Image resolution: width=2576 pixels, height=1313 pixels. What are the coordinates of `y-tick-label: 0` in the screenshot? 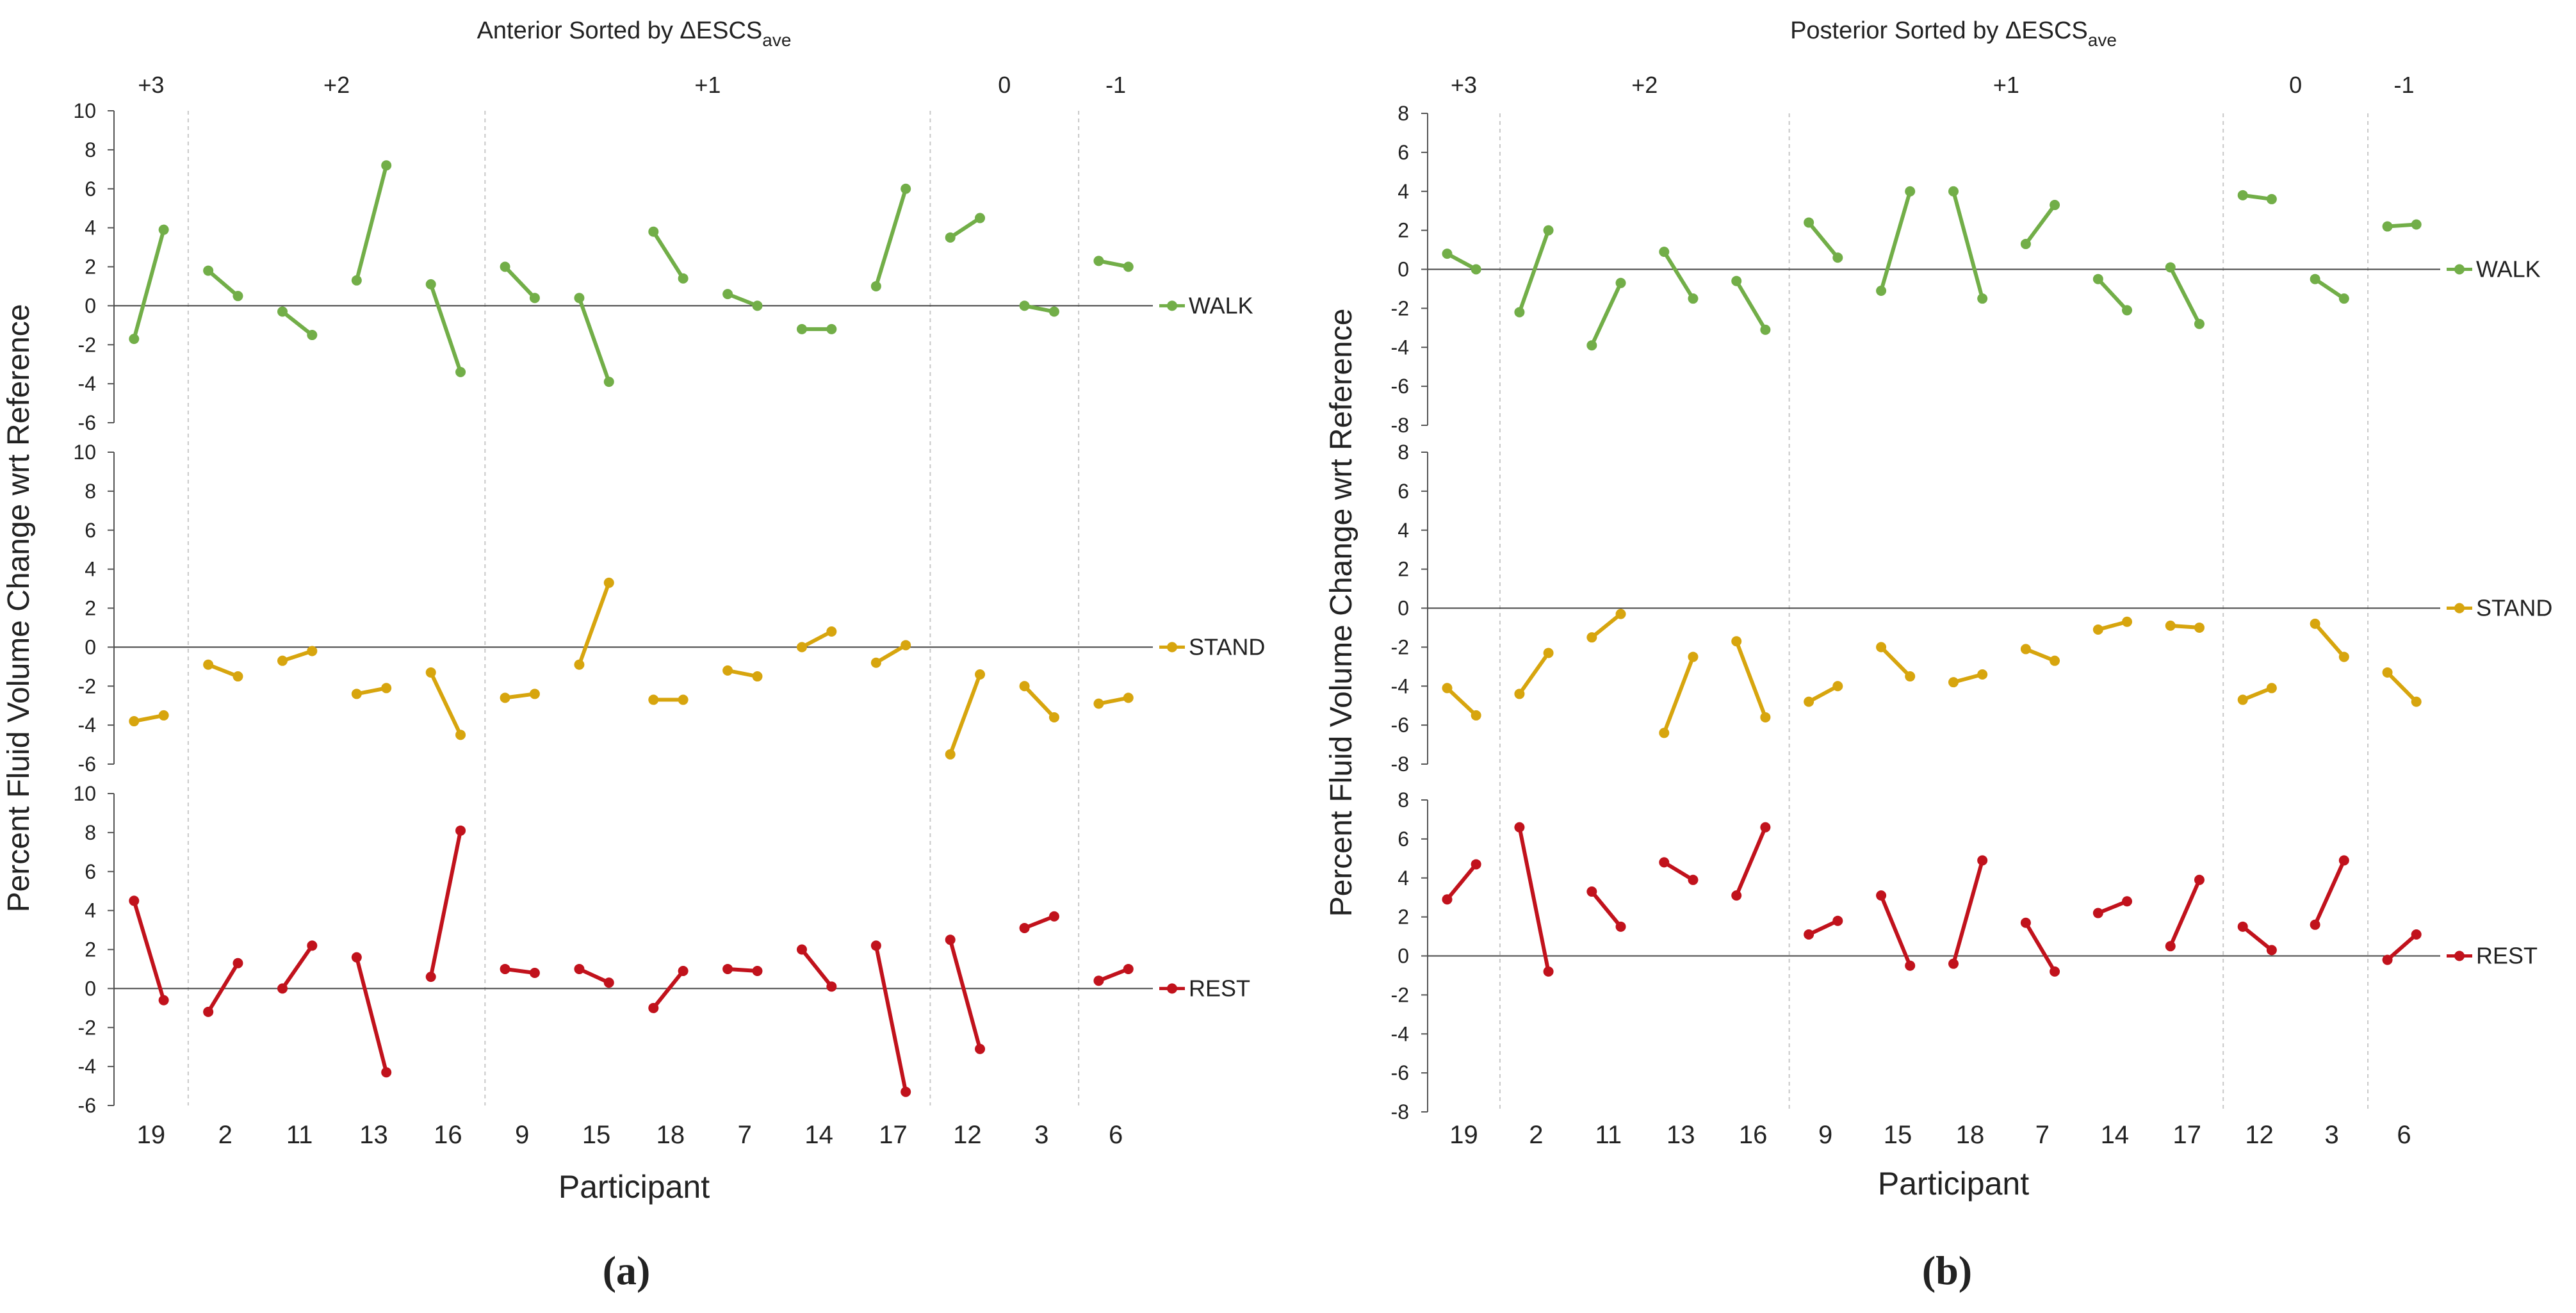 It's located at (90, 646).